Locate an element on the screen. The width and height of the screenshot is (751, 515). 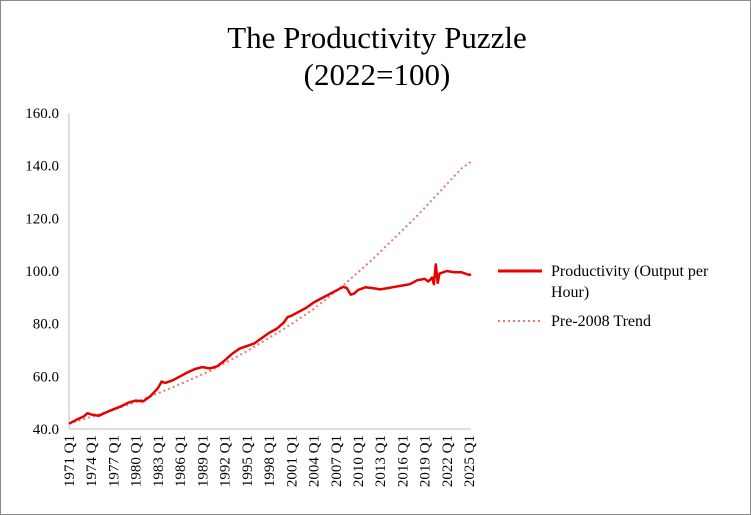
chart-title-line-1: The Productivity Puzzle is located at coordinates (377, 37).